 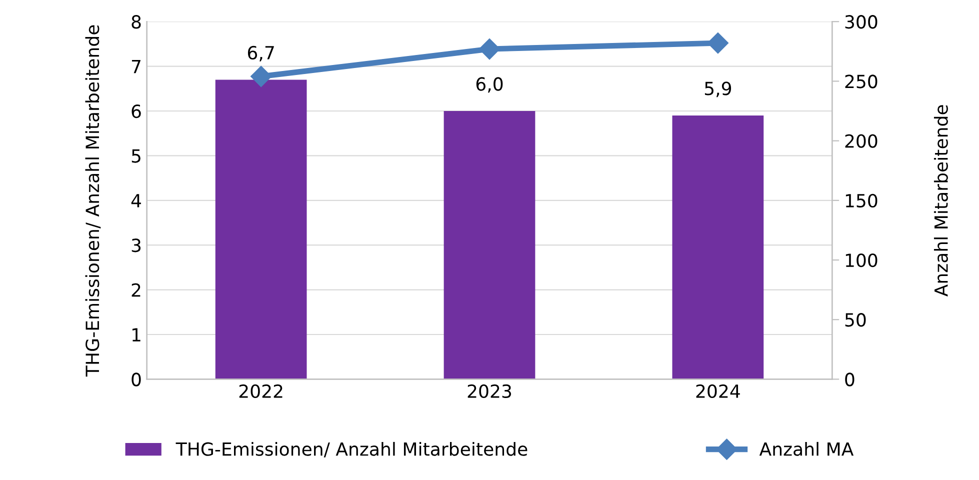 I want to click on y-tick-label: 7, so click(x=136, y=67).